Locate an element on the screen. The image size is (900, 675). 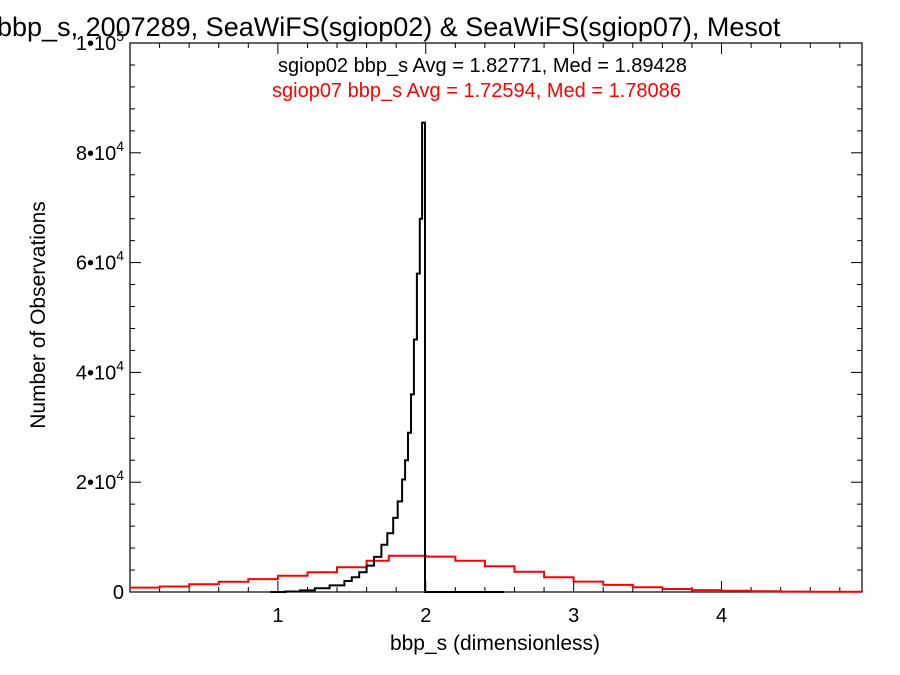
y-tick-label: 6•104 is located at coordinates (100, 261).